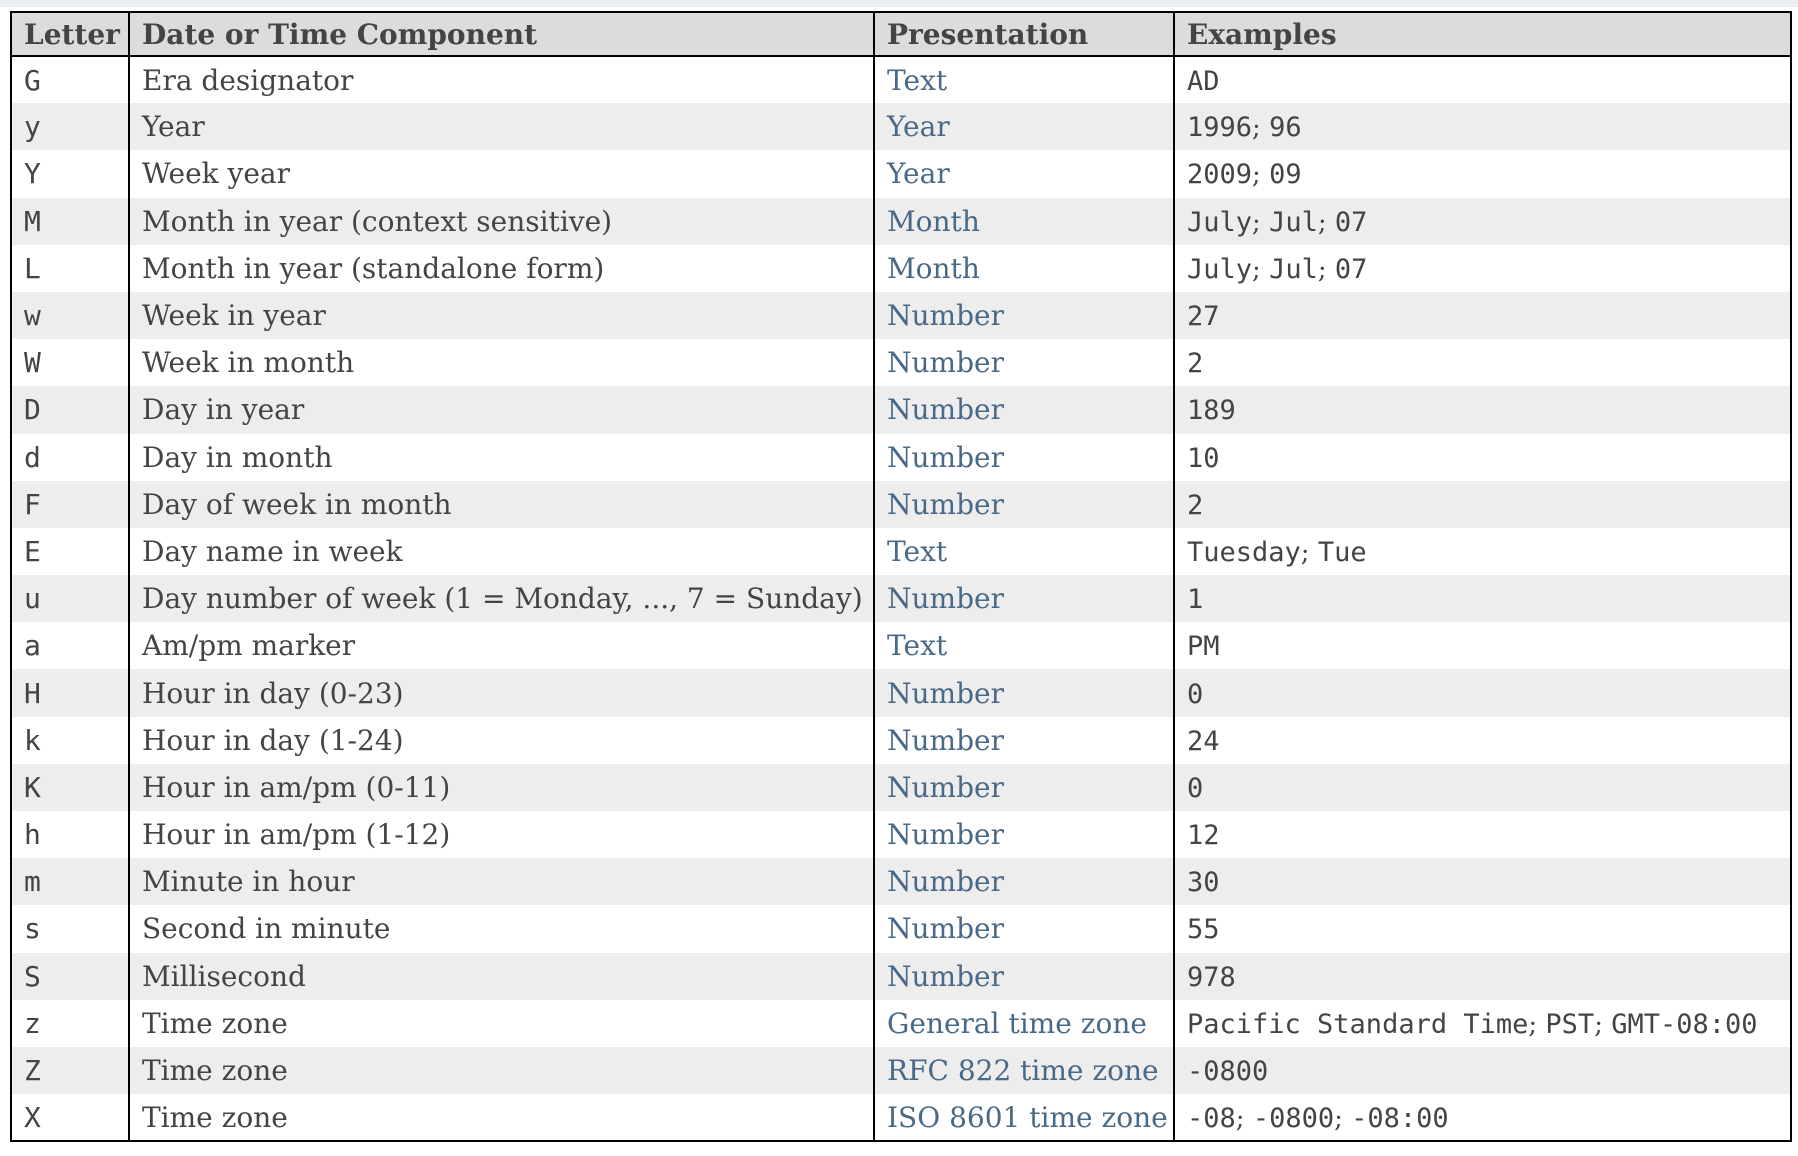 The width and height of the screenshot is (1798, 1156). What do you see at coordinates (1482, 1118) in the screenshot?
I see `examples-cell: -08; -0800; -08:00` at bounding box center [1482, 1118].